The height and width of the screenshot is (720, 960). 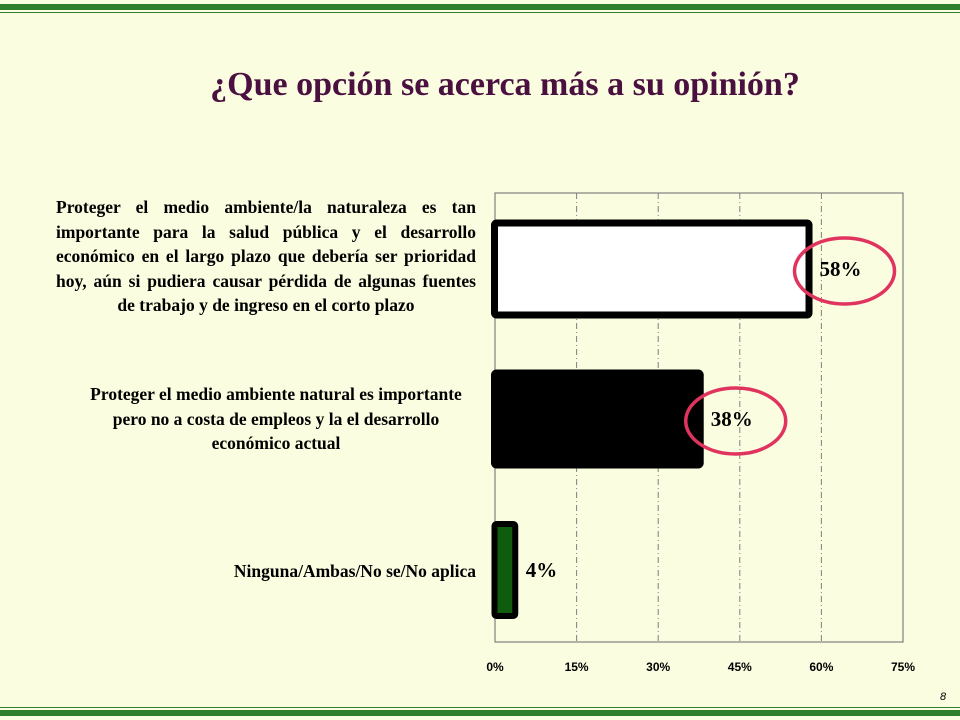 I want to click on page-title: ¿Que opción se acerca más a su opinión?, so click(x=505, y=84).